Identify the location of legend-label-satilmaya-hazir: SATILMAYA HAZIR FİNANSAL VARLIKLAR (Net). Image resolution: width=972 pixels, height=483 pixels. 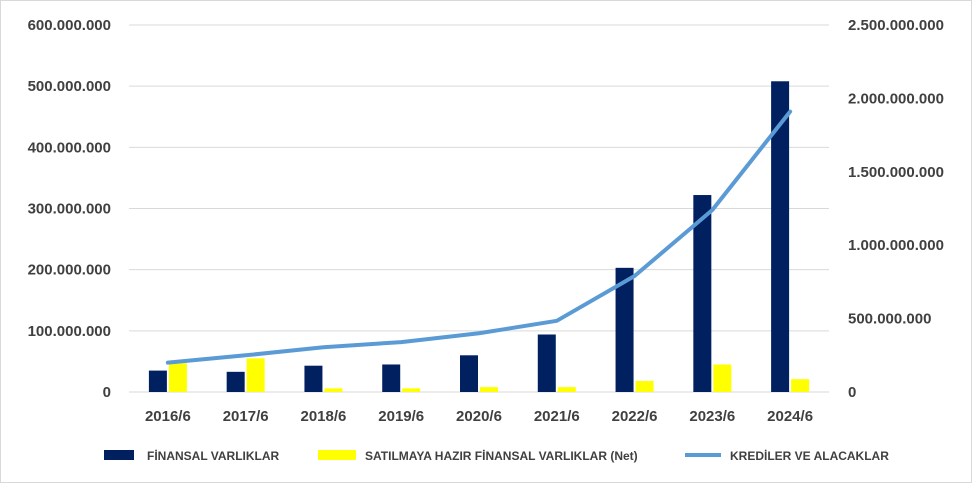
(501, 455).